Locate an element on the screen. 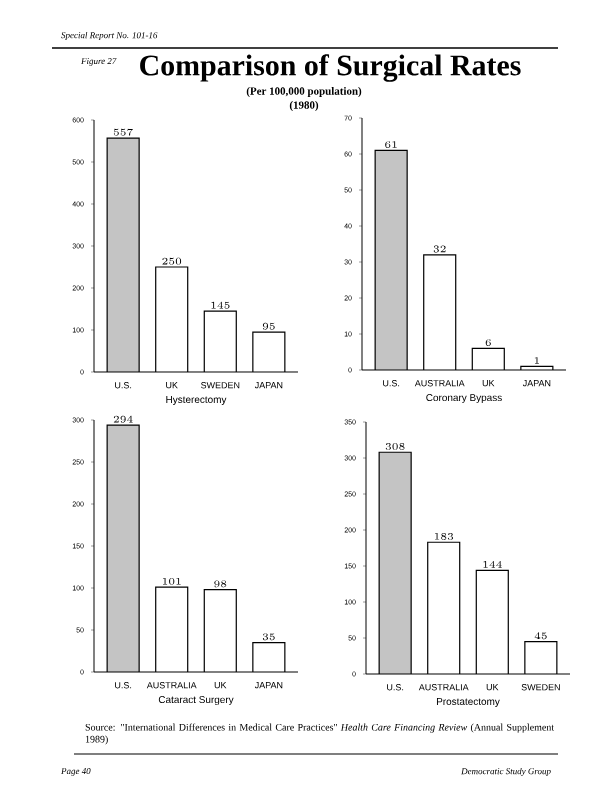 This screenshot has width=608, height=800. chart-title: Comparison of Surgical Rates is located at coordinates (330, 68).